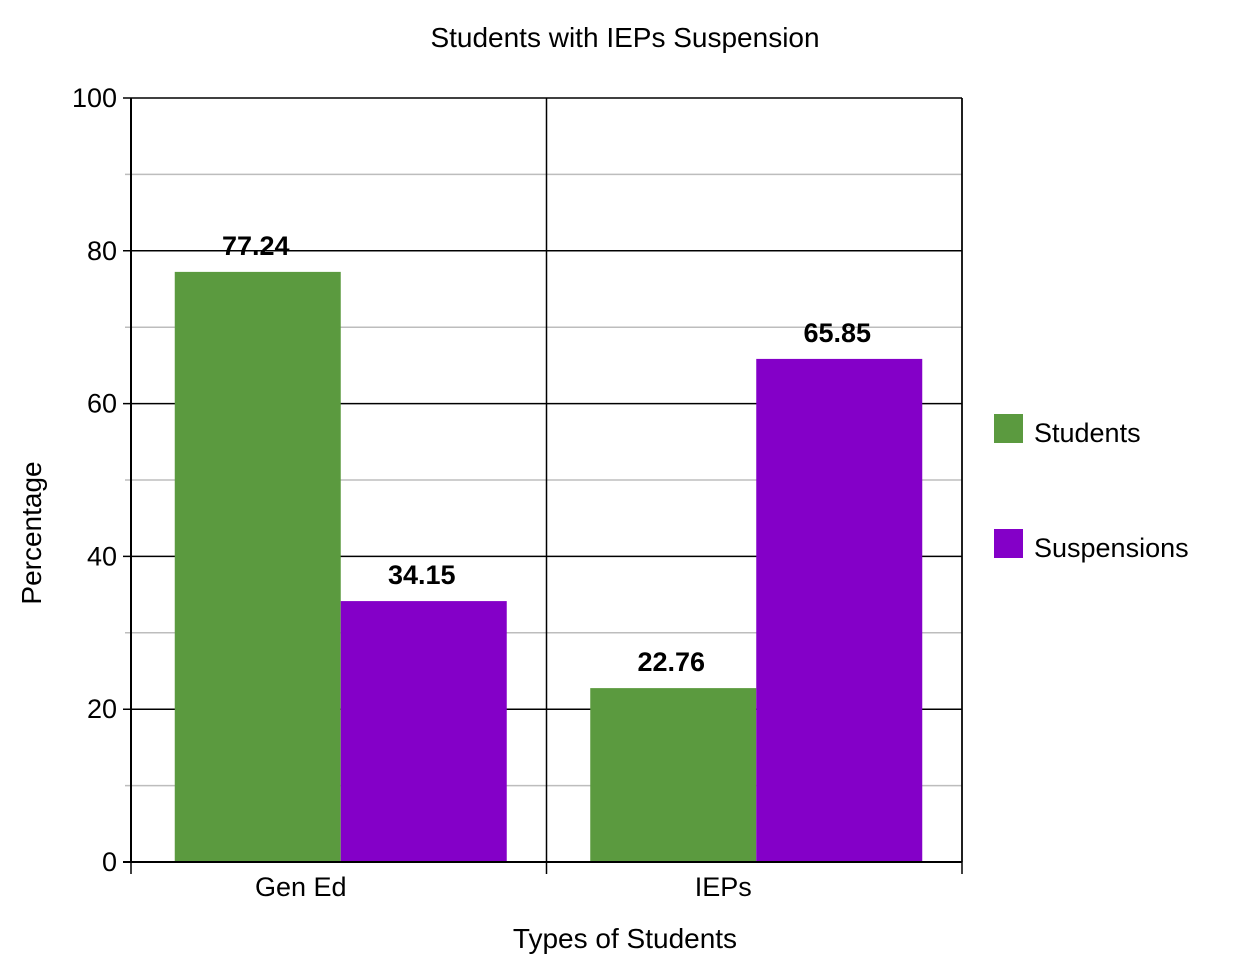 The image size is (1247, 967). What do you see at coordinates (31, 532) in the screenshot?
I see `y-axis-title: Percentage` at bounding box center [31, 532].